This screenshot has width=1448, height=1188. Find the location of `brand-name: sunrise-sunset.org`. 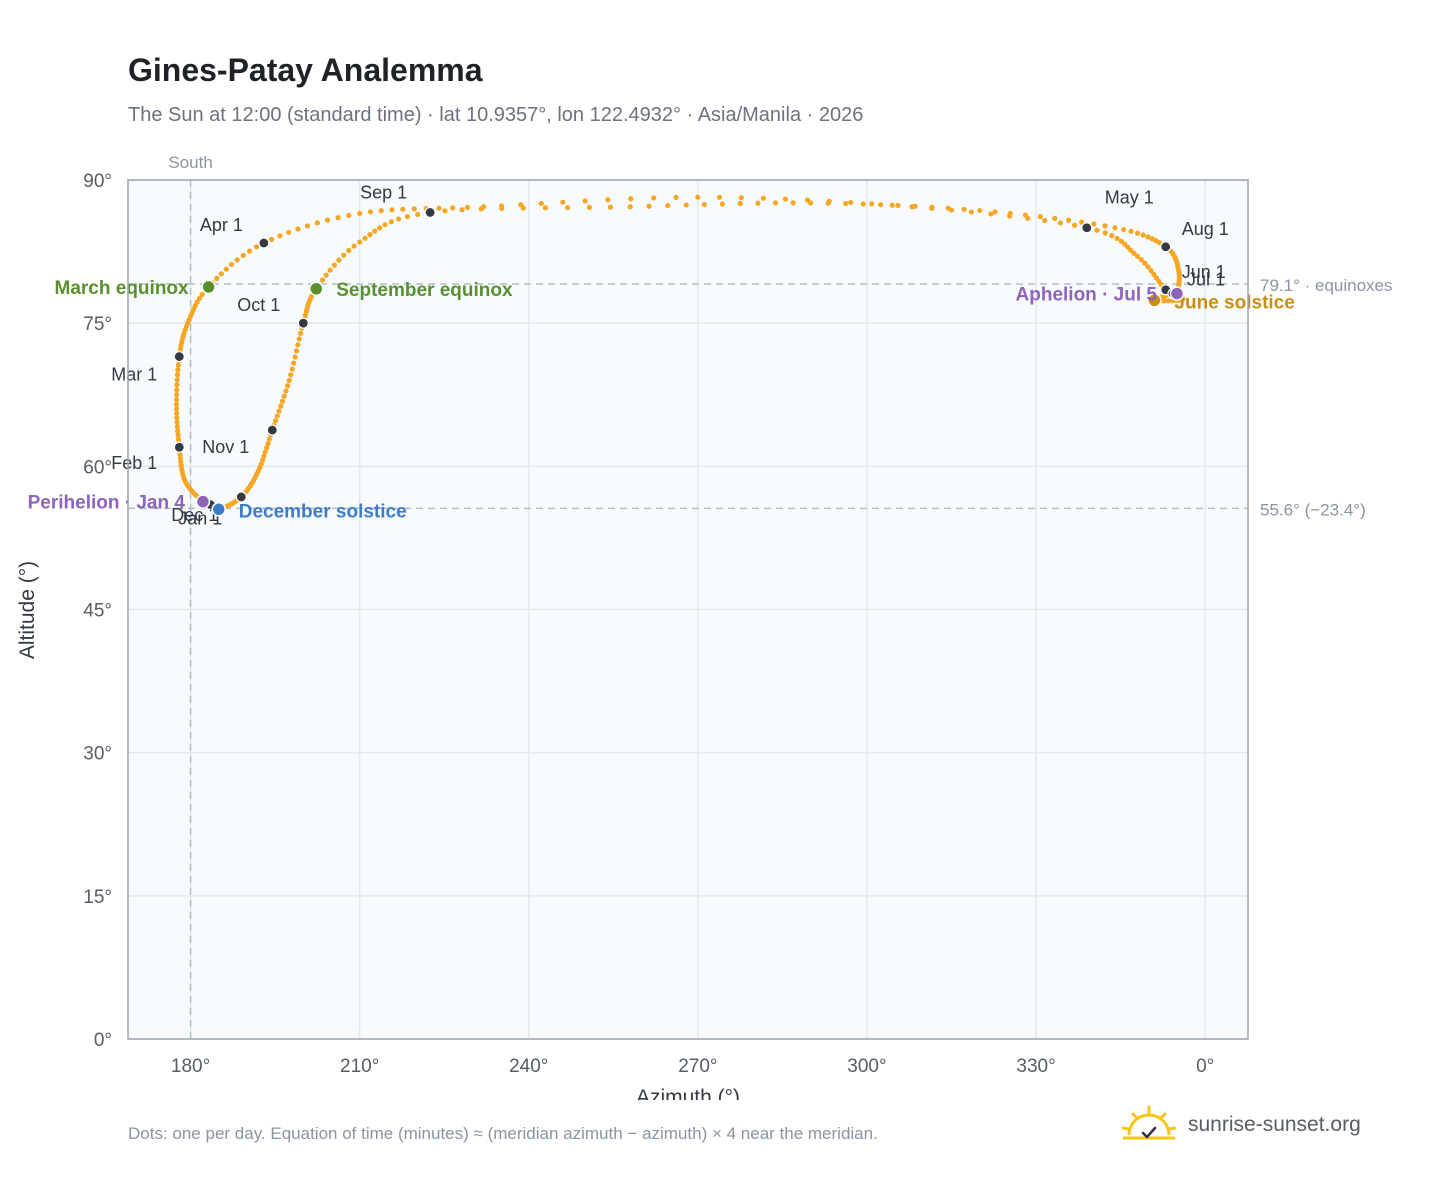

brand-name: sunrise-sunset.org is located at coordinates (1274, 1124).